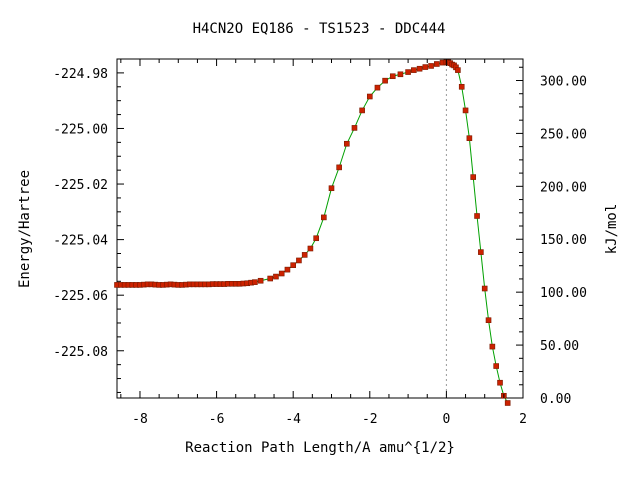 The width and height of the screenshot is (640, 480). I want to click on y2-axis-title: kJ/mol, so click(612, 229).